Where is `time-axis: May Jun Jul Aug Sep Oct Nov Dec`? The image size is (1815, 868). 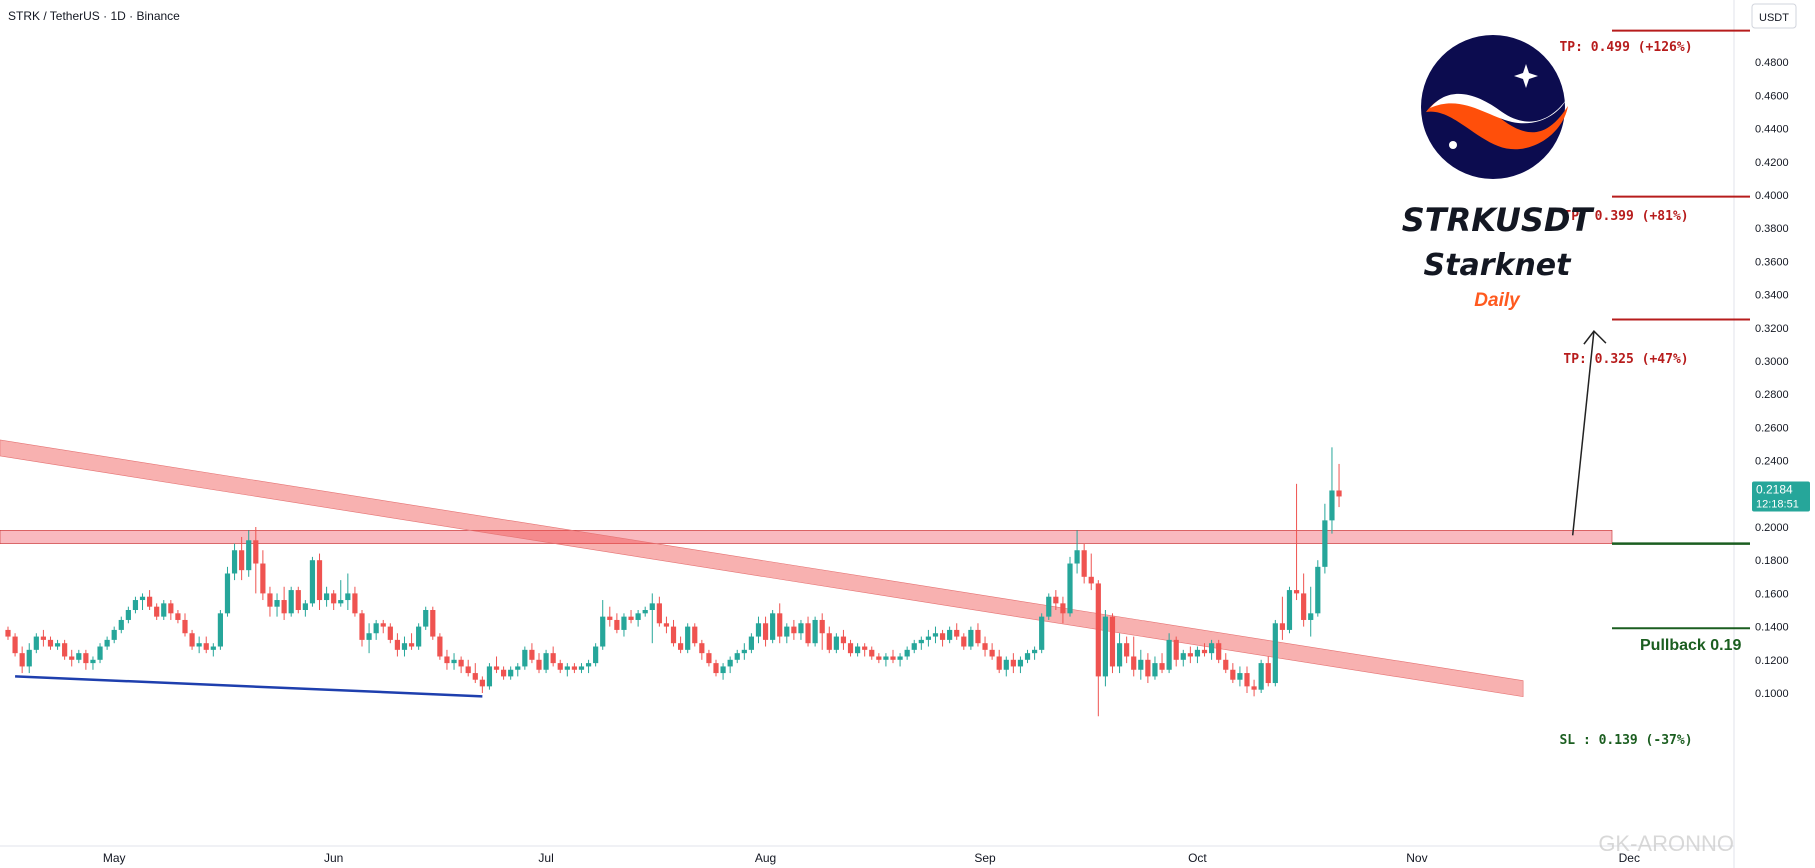 time-axis: May Jun Jul Aug Sep Oct Nov Dec is located at coordinates (871, 858).